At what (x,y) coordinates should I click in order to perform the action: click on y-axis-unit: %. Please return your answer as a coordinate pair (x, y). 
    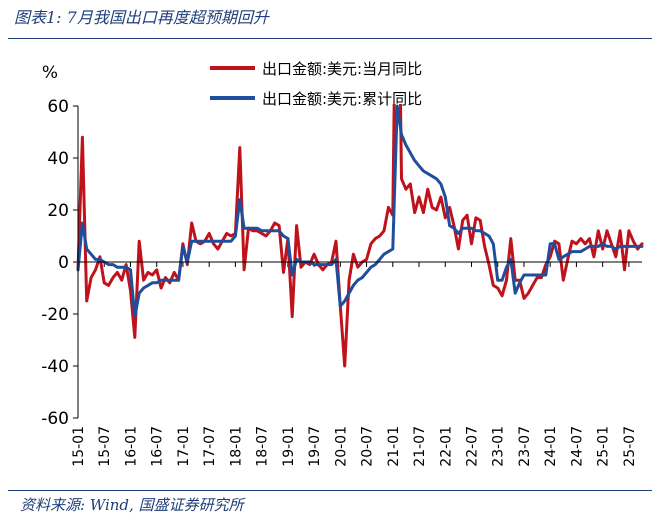
    Looking at the image, I should click on (50, 73).